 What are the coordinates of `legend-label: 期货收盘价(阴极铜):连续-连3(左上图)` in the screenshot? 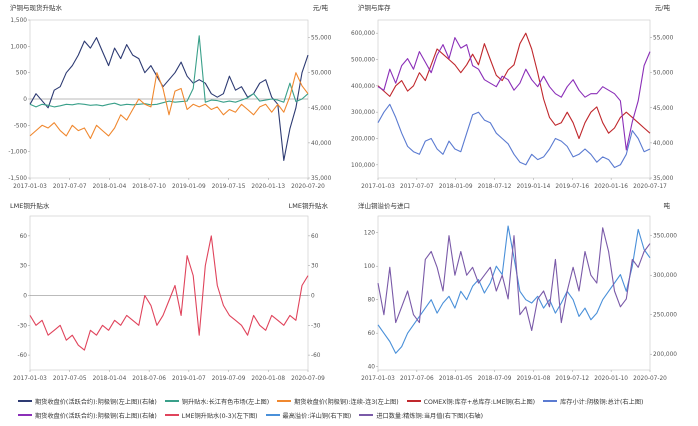 It's located at (346, 402).